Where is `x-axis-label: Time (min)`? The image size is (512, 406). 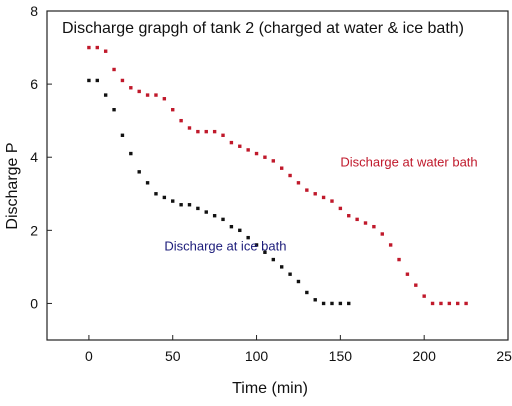 x-axis-label: Time (min) is located at coordinates (270, 388).